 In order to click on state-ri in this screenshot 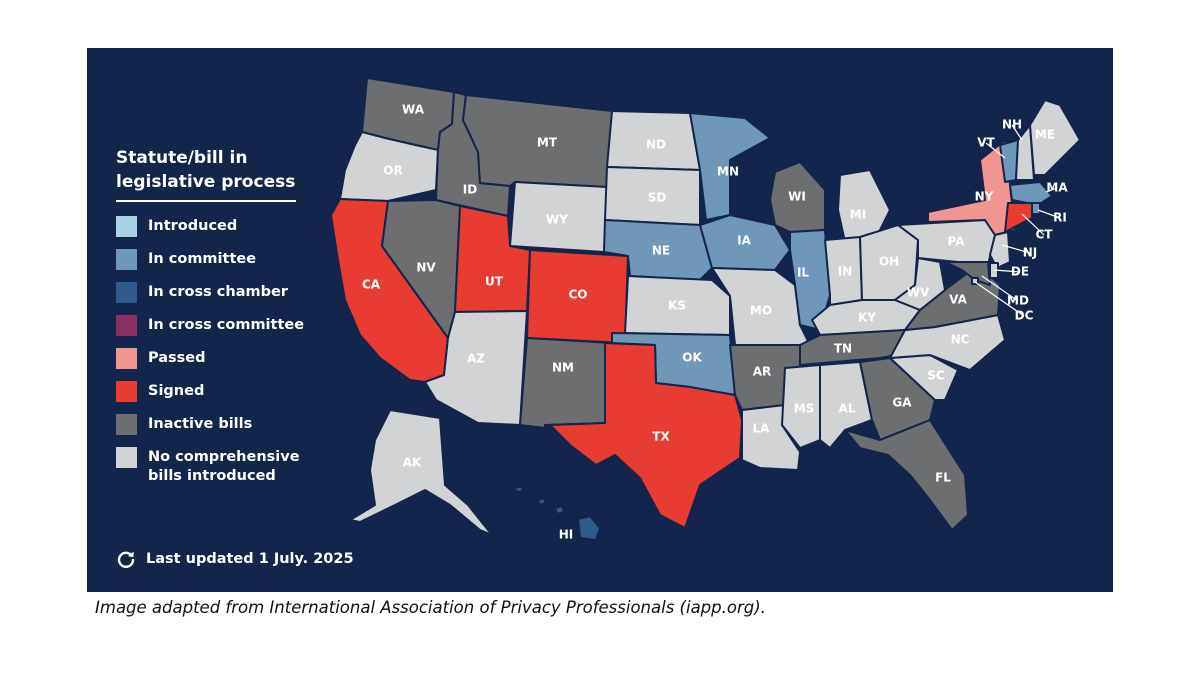, I will do `click(1036, 208)`.